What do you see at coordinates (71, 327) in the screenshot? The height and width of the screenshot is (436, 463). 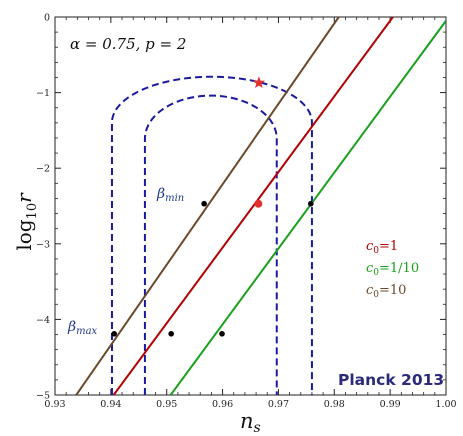 I see `beta-max-label-main: β` at bounding box center [71, 327].